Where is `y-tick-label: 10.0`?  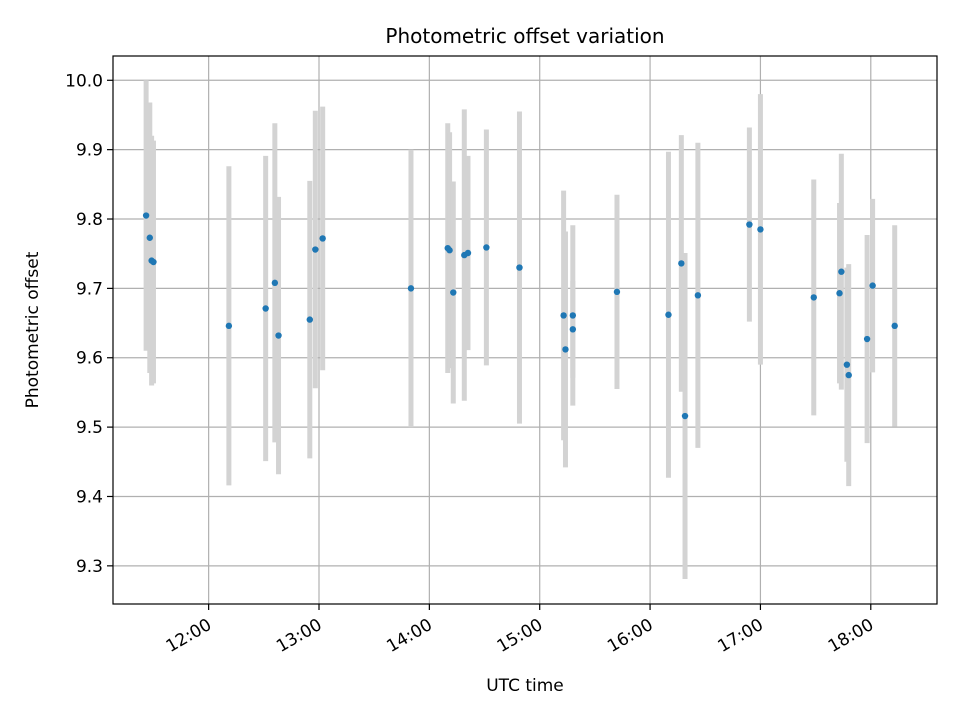
y-tick-label: 10.0 is located at coordinates (84, 81).